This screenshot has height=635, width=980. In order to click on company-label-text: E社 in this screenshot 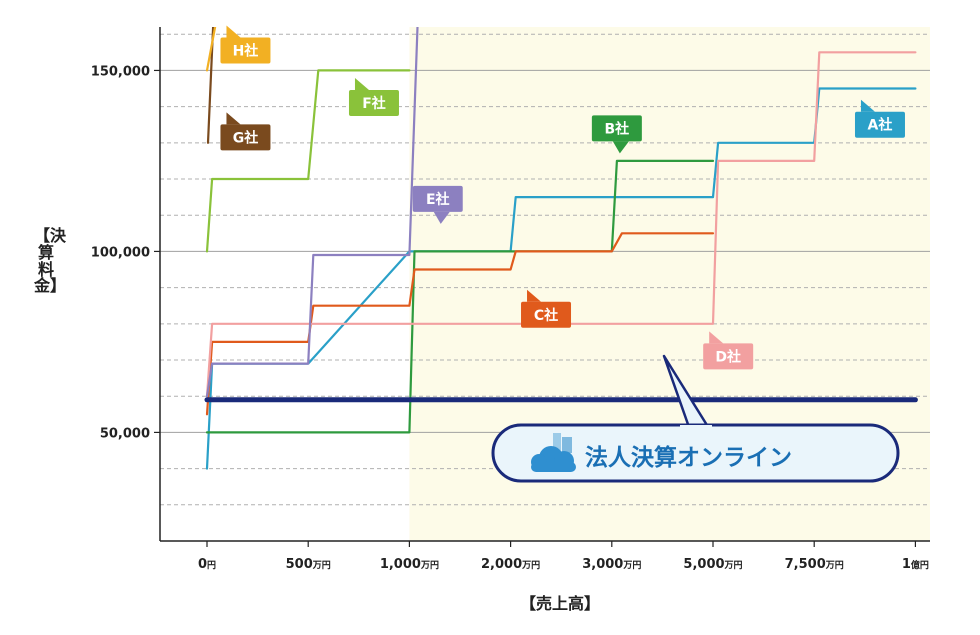, I will do `click(438, 199)`.